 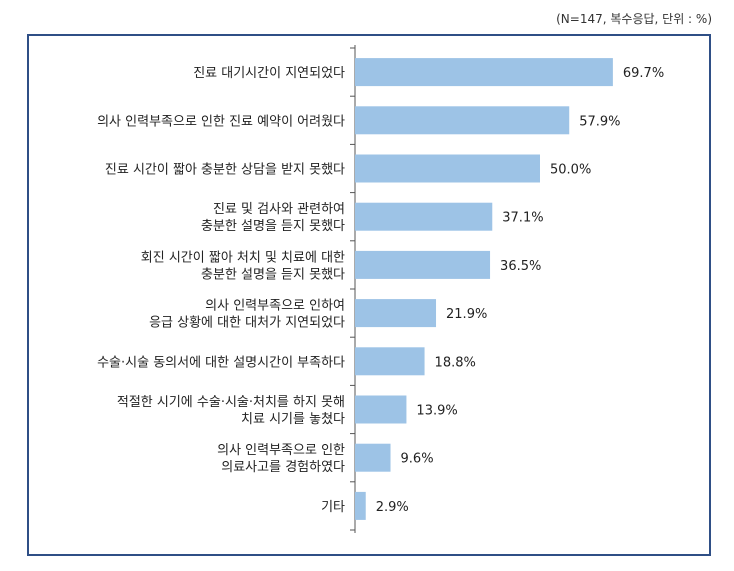 I want to click on category-label-4: 진료 및 검사와 관련하여 충분한 설명을 듣지 못했다, so click(x=273, y=218).